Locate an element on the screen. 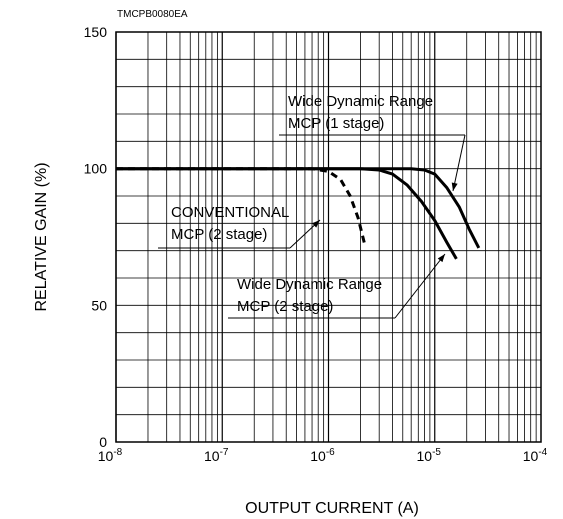 The image size is (563, 519). y-tick-label: 100 is located at coordinates (96, 169).